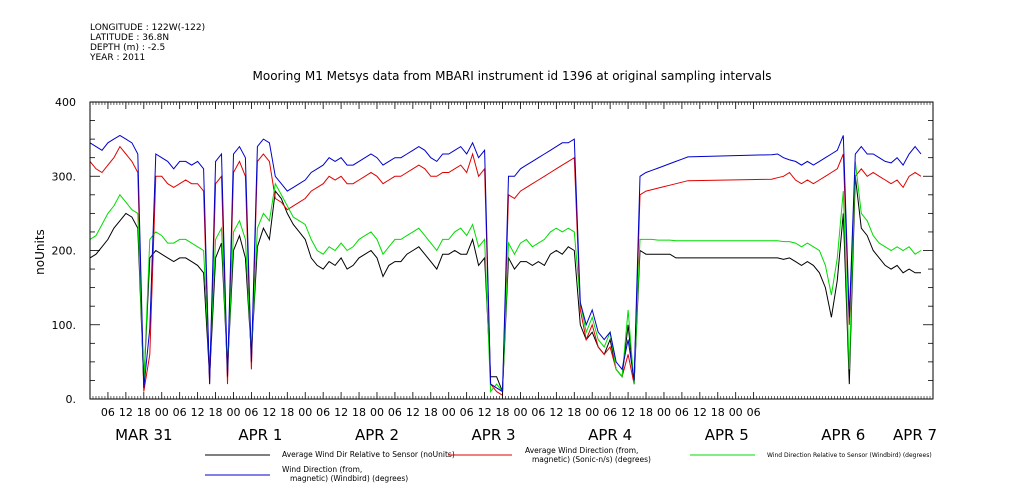 The height and width of the screenshot is (504, 1009). Describe the element at coordinates (64, 176) in the screenshot. I see `y-tick-label: 300.` at that location.